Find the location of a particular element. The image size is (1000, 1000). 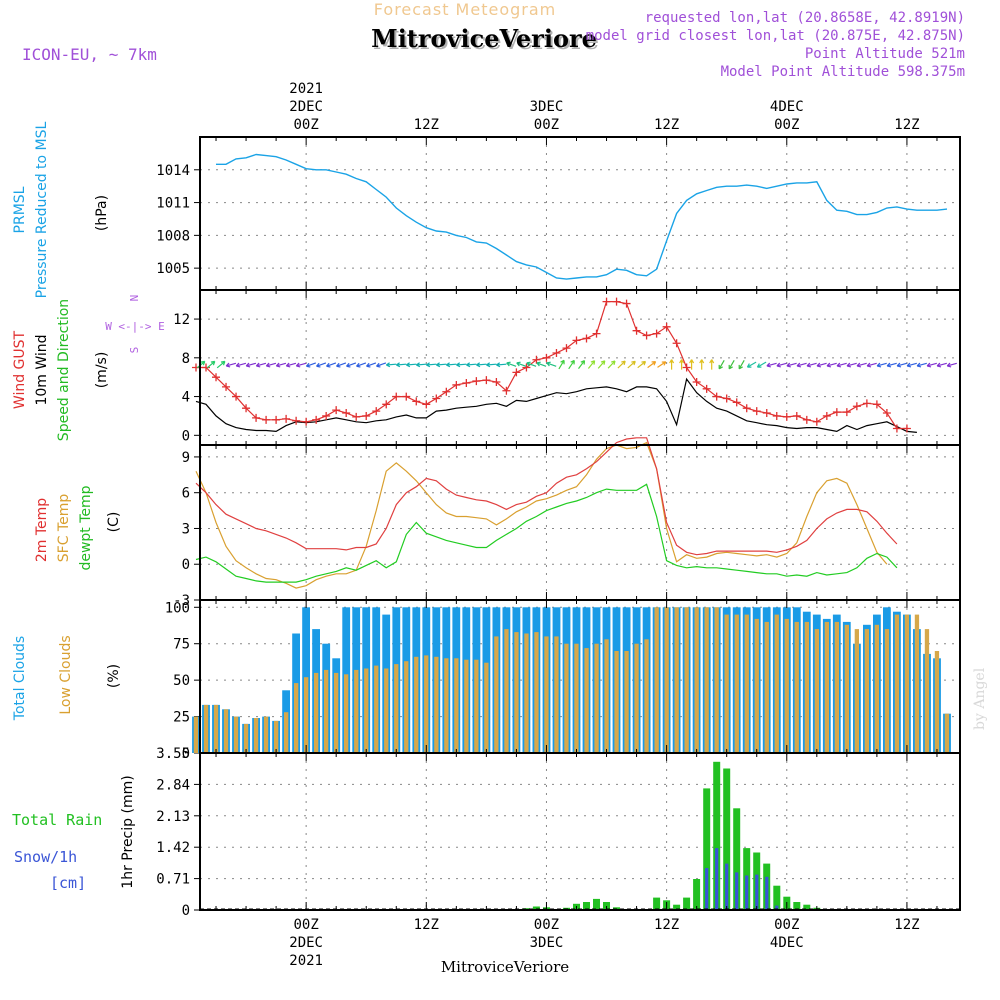

compass-n: N is located at coordinates (134, 298).